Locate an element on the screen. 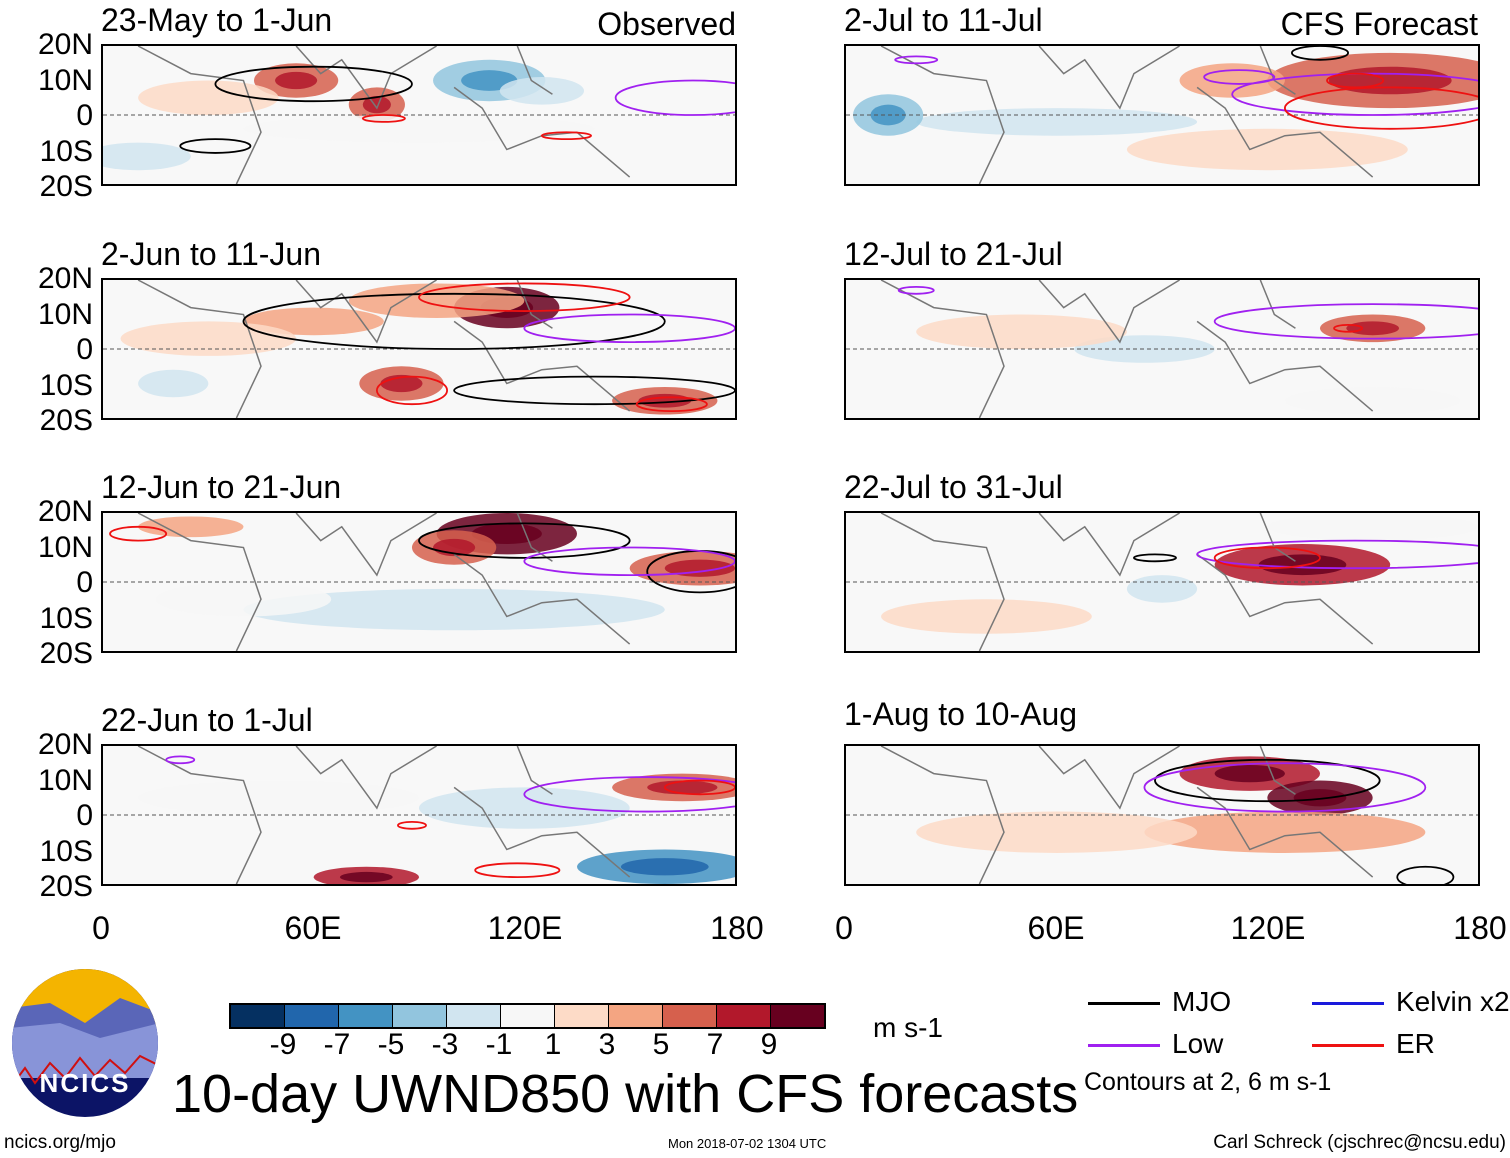 The image size is (1510, 1158). x-tick-label: 0 is located at coordinates (101, 928).